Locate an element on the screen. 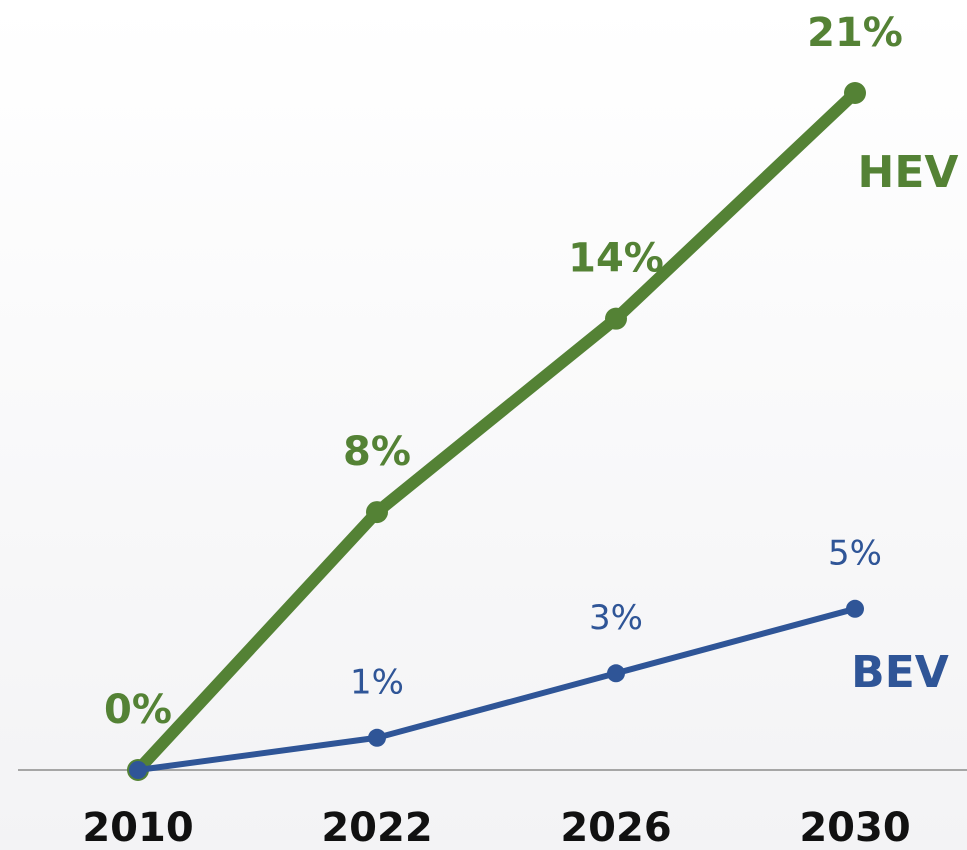  data-label: 1% is located at coordinates (377, 682).